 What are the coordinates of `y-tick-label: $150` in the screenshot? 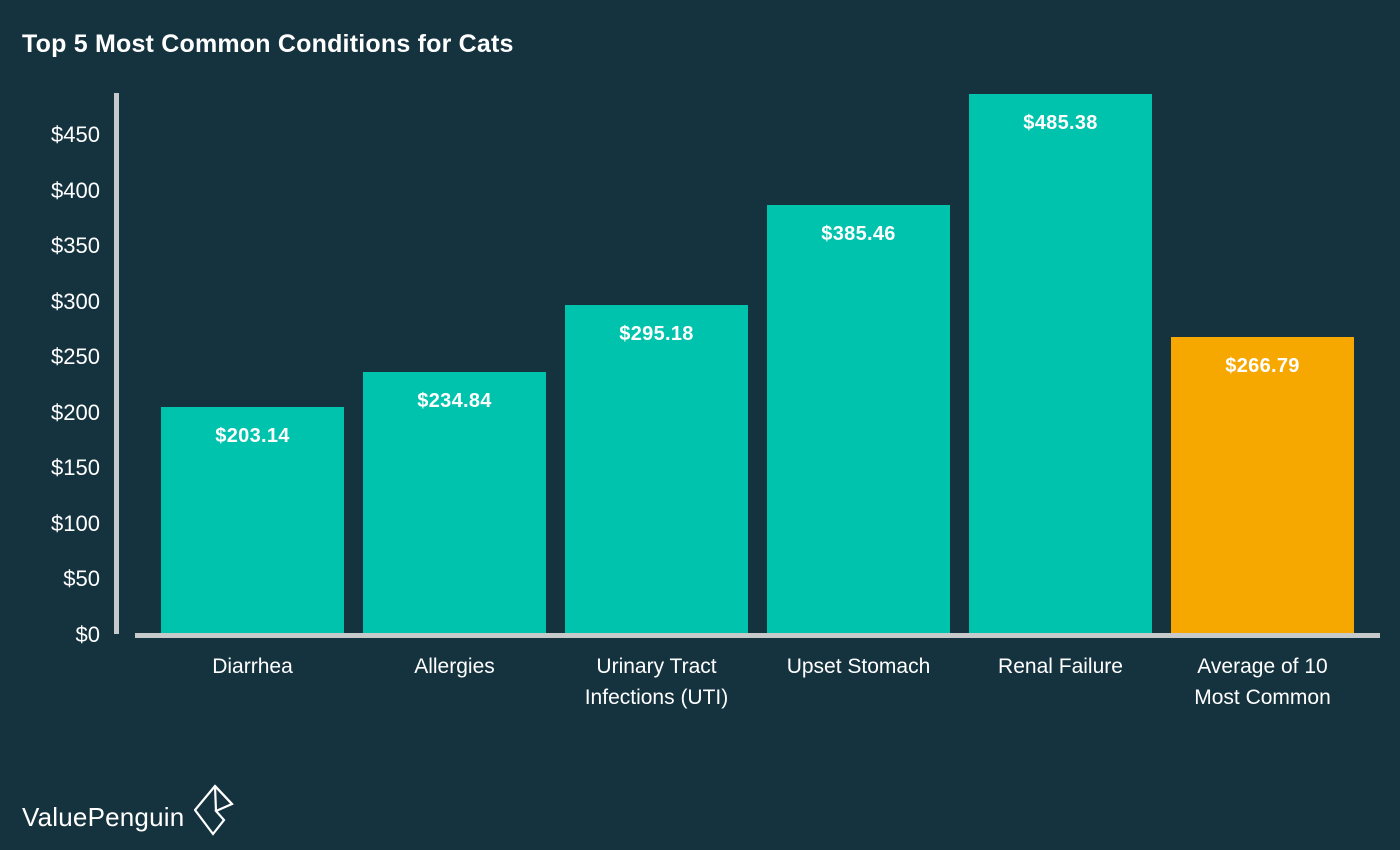 It's located at (75, 468).